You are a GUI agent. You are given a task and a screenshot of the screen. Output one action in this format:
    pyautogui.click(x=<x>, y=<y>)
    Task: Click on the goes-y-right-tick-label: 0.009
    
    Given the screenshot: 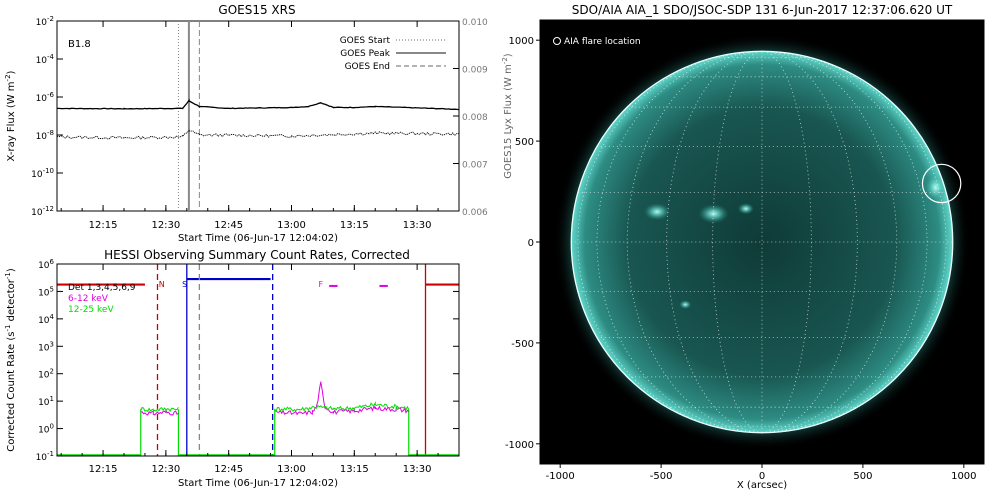 What is the action you would take?
    pyautogui.click(x=475, y=71)
    